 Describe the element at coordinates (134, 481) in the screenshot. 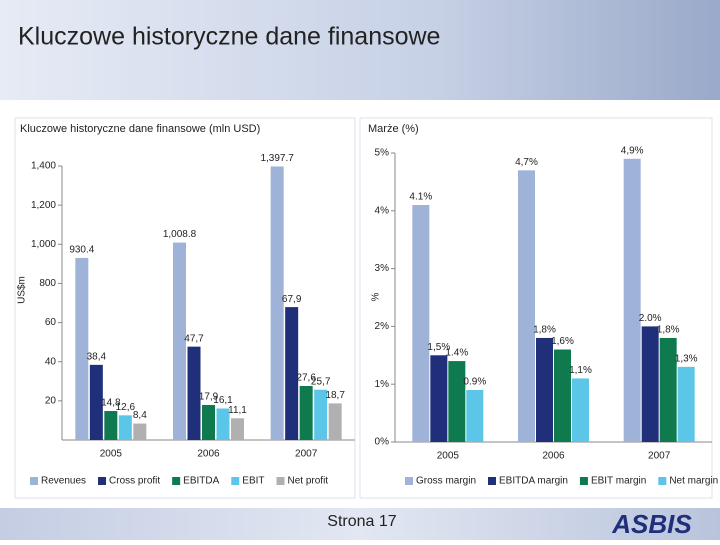

I see `legend-label: Cross profit` at that location.